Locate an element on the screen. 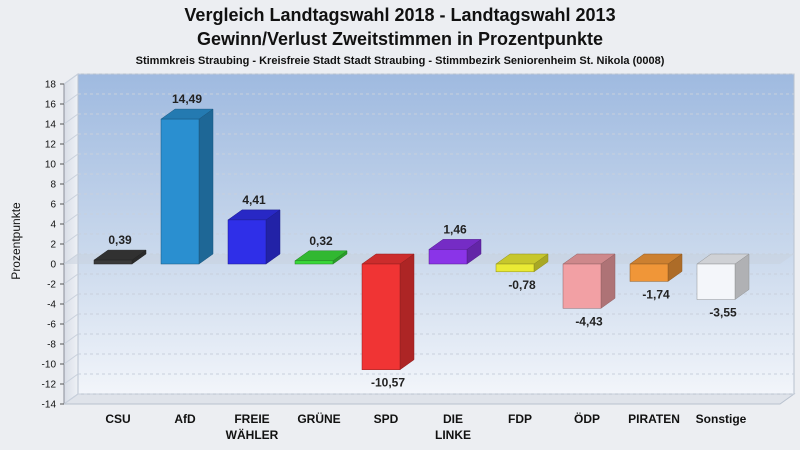 Image resolution: width=800 pixels, height=450 pixels. bar-value-label: 14,49 is located at coordinates (187, 99).